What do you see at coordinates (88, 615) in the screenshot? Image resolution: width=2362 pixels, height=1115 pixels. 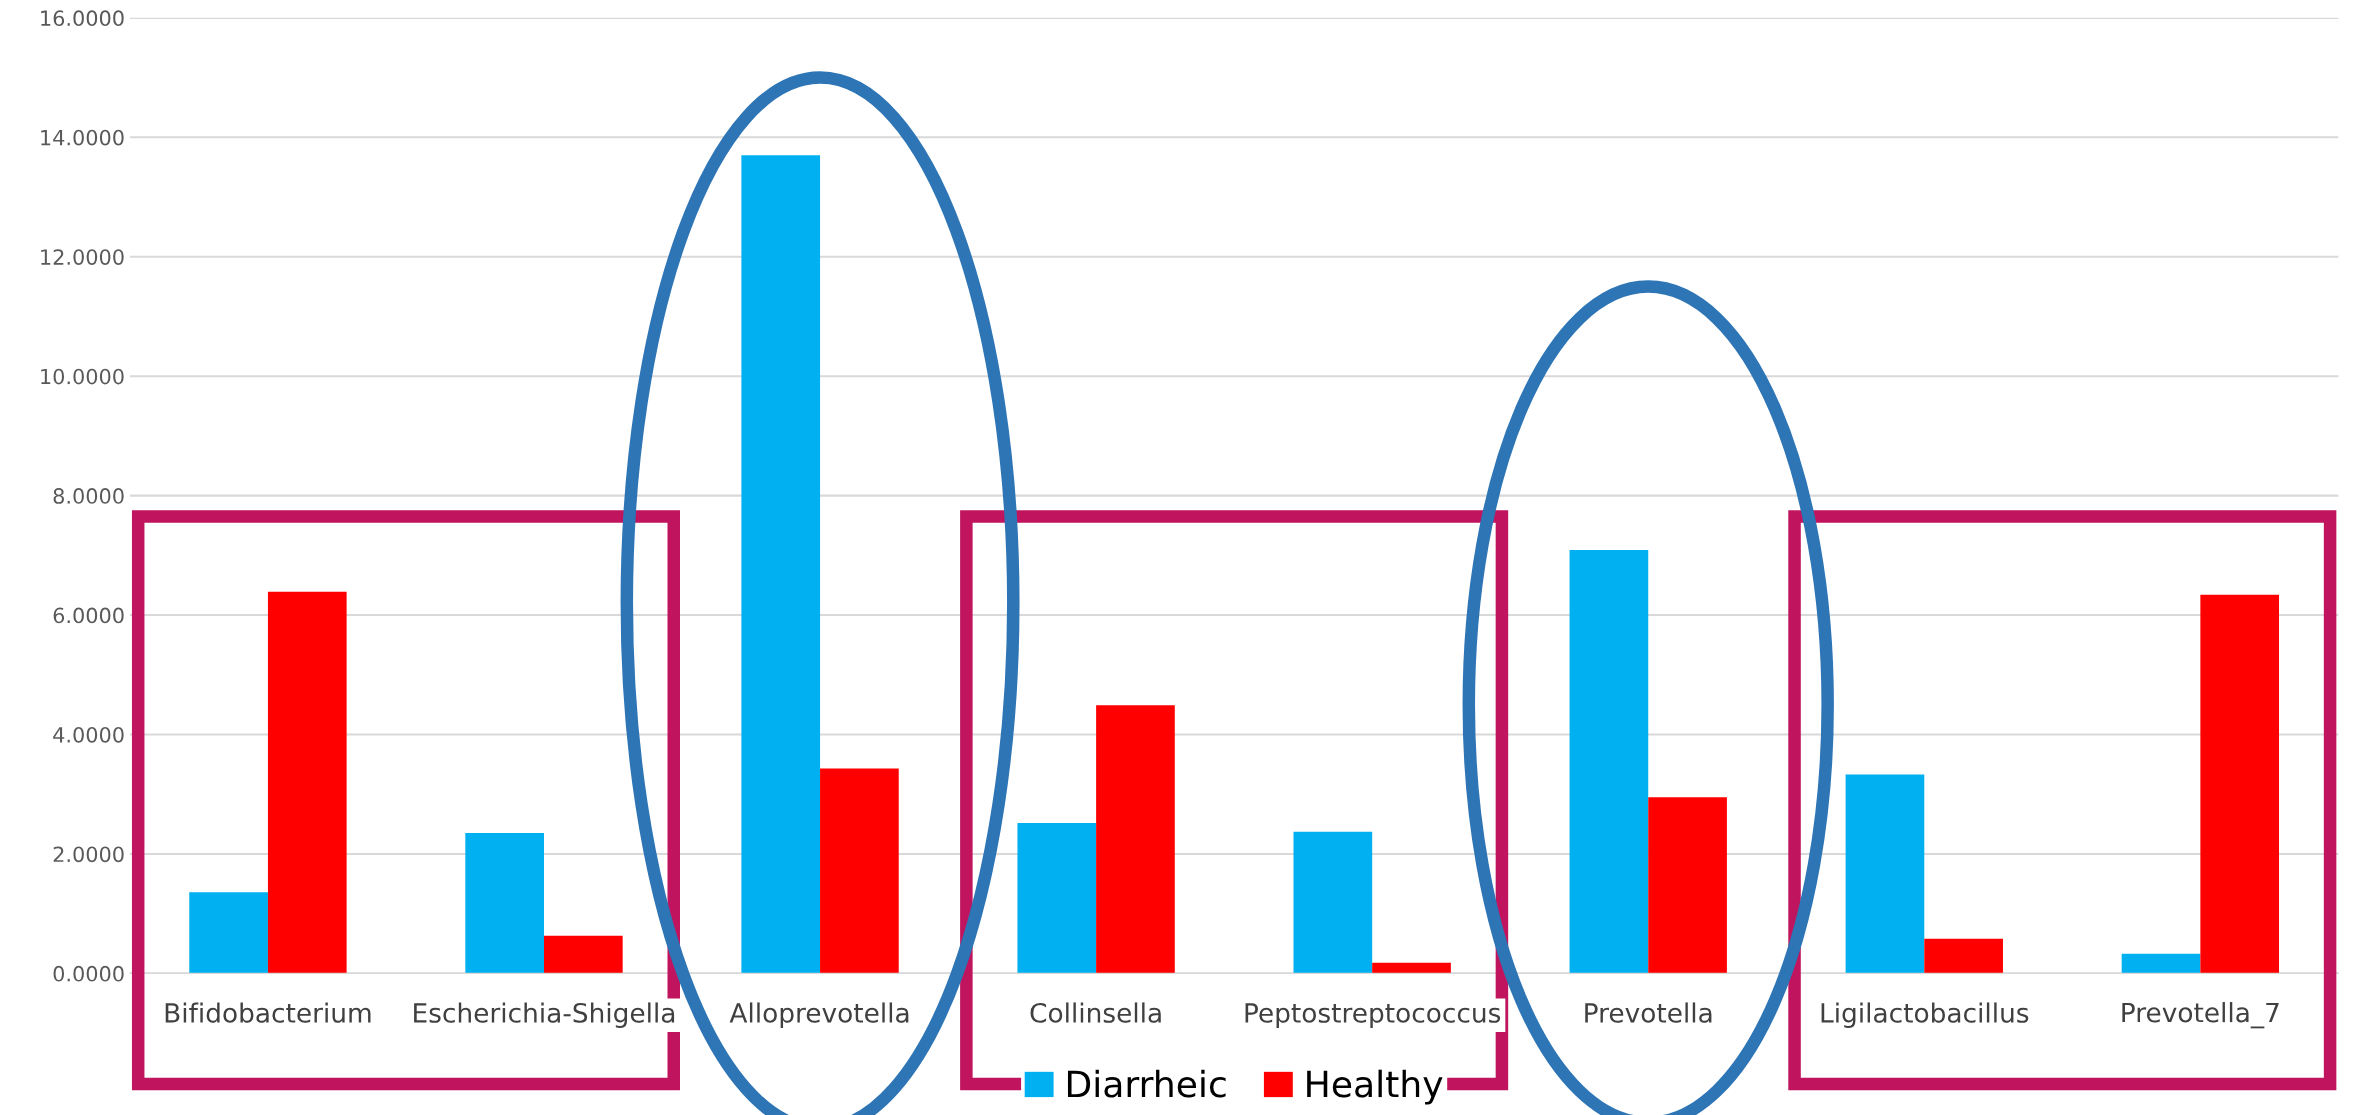 I see `y-tick-label: 6.0000` at bounding box center [88, 615].